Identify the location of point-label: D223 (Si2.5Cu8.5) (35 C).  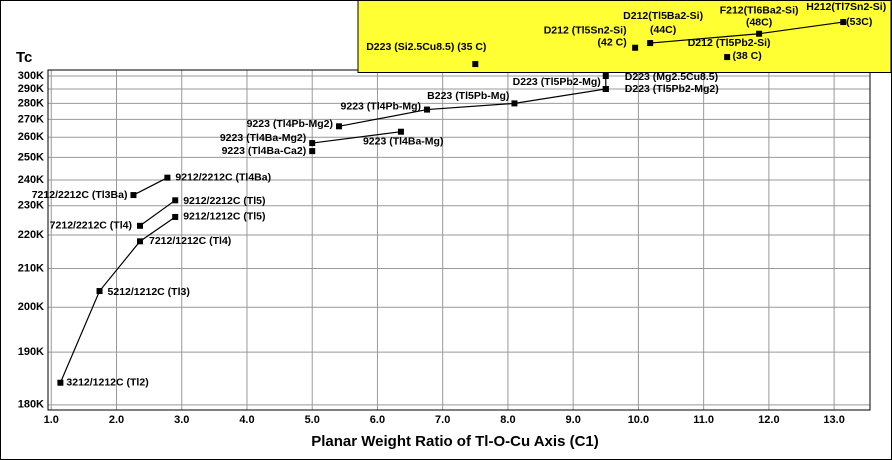
(426, 47).